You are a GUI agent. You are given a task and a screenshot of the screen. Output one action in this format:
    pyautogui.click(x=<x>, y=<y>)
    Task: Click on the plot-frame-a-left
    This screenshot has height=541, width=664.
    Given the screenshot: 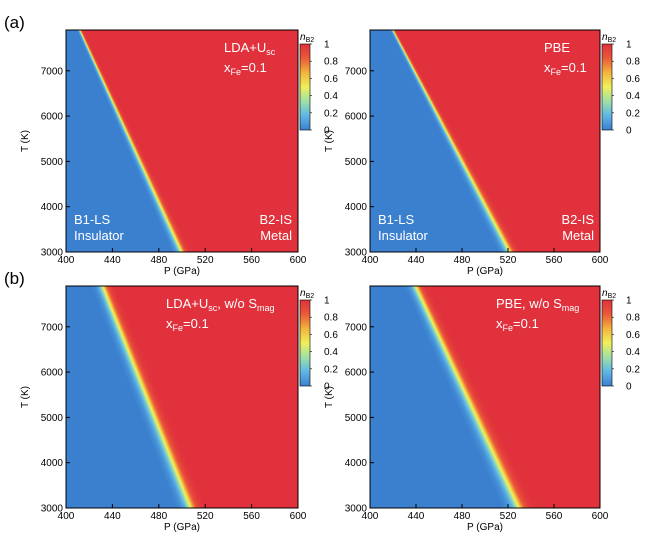 What is the action you would take?
    pyautogui.click(x=182, y=141)
    